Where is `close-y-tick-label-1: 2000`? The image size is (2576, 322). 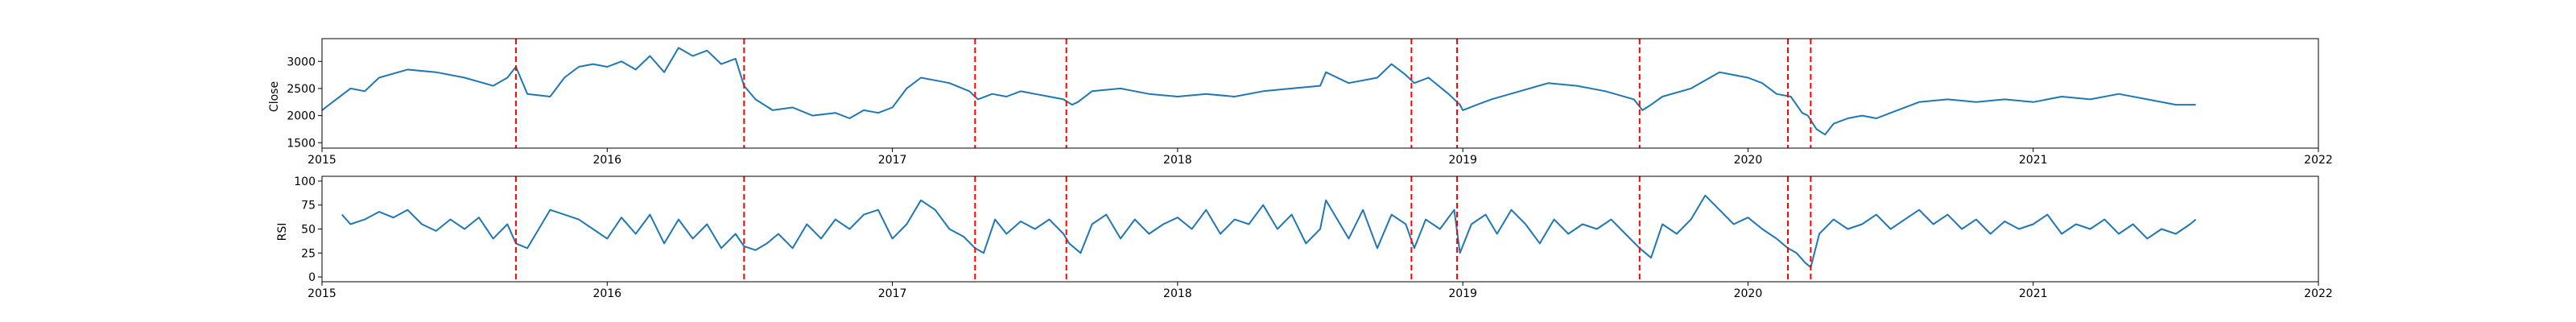 close-y-tick-label-1: 2000 is located at coordinates (301, 116).